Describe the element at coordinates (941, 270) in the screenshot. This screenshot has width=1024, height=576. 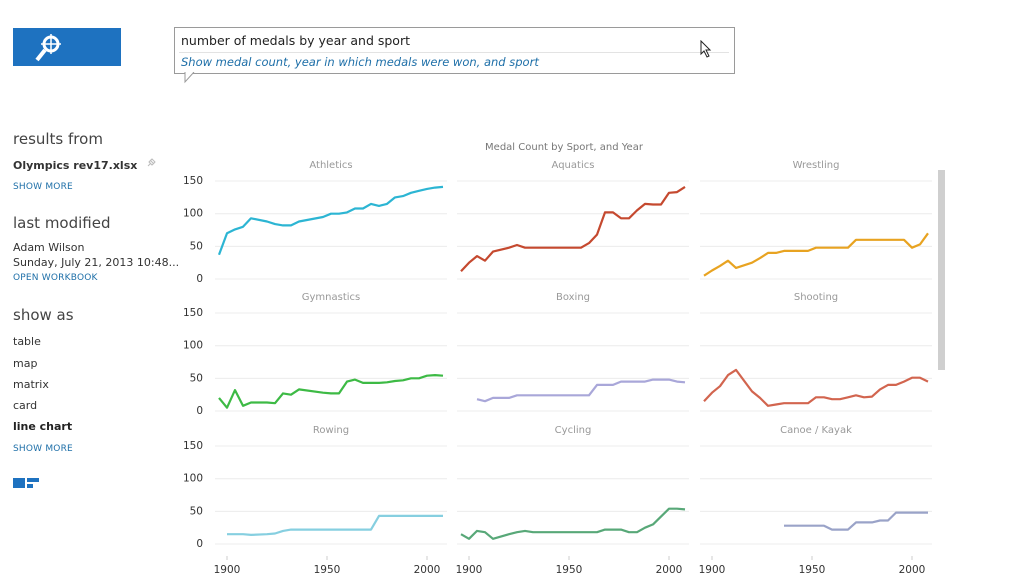
I see `scrollbar` at that location.